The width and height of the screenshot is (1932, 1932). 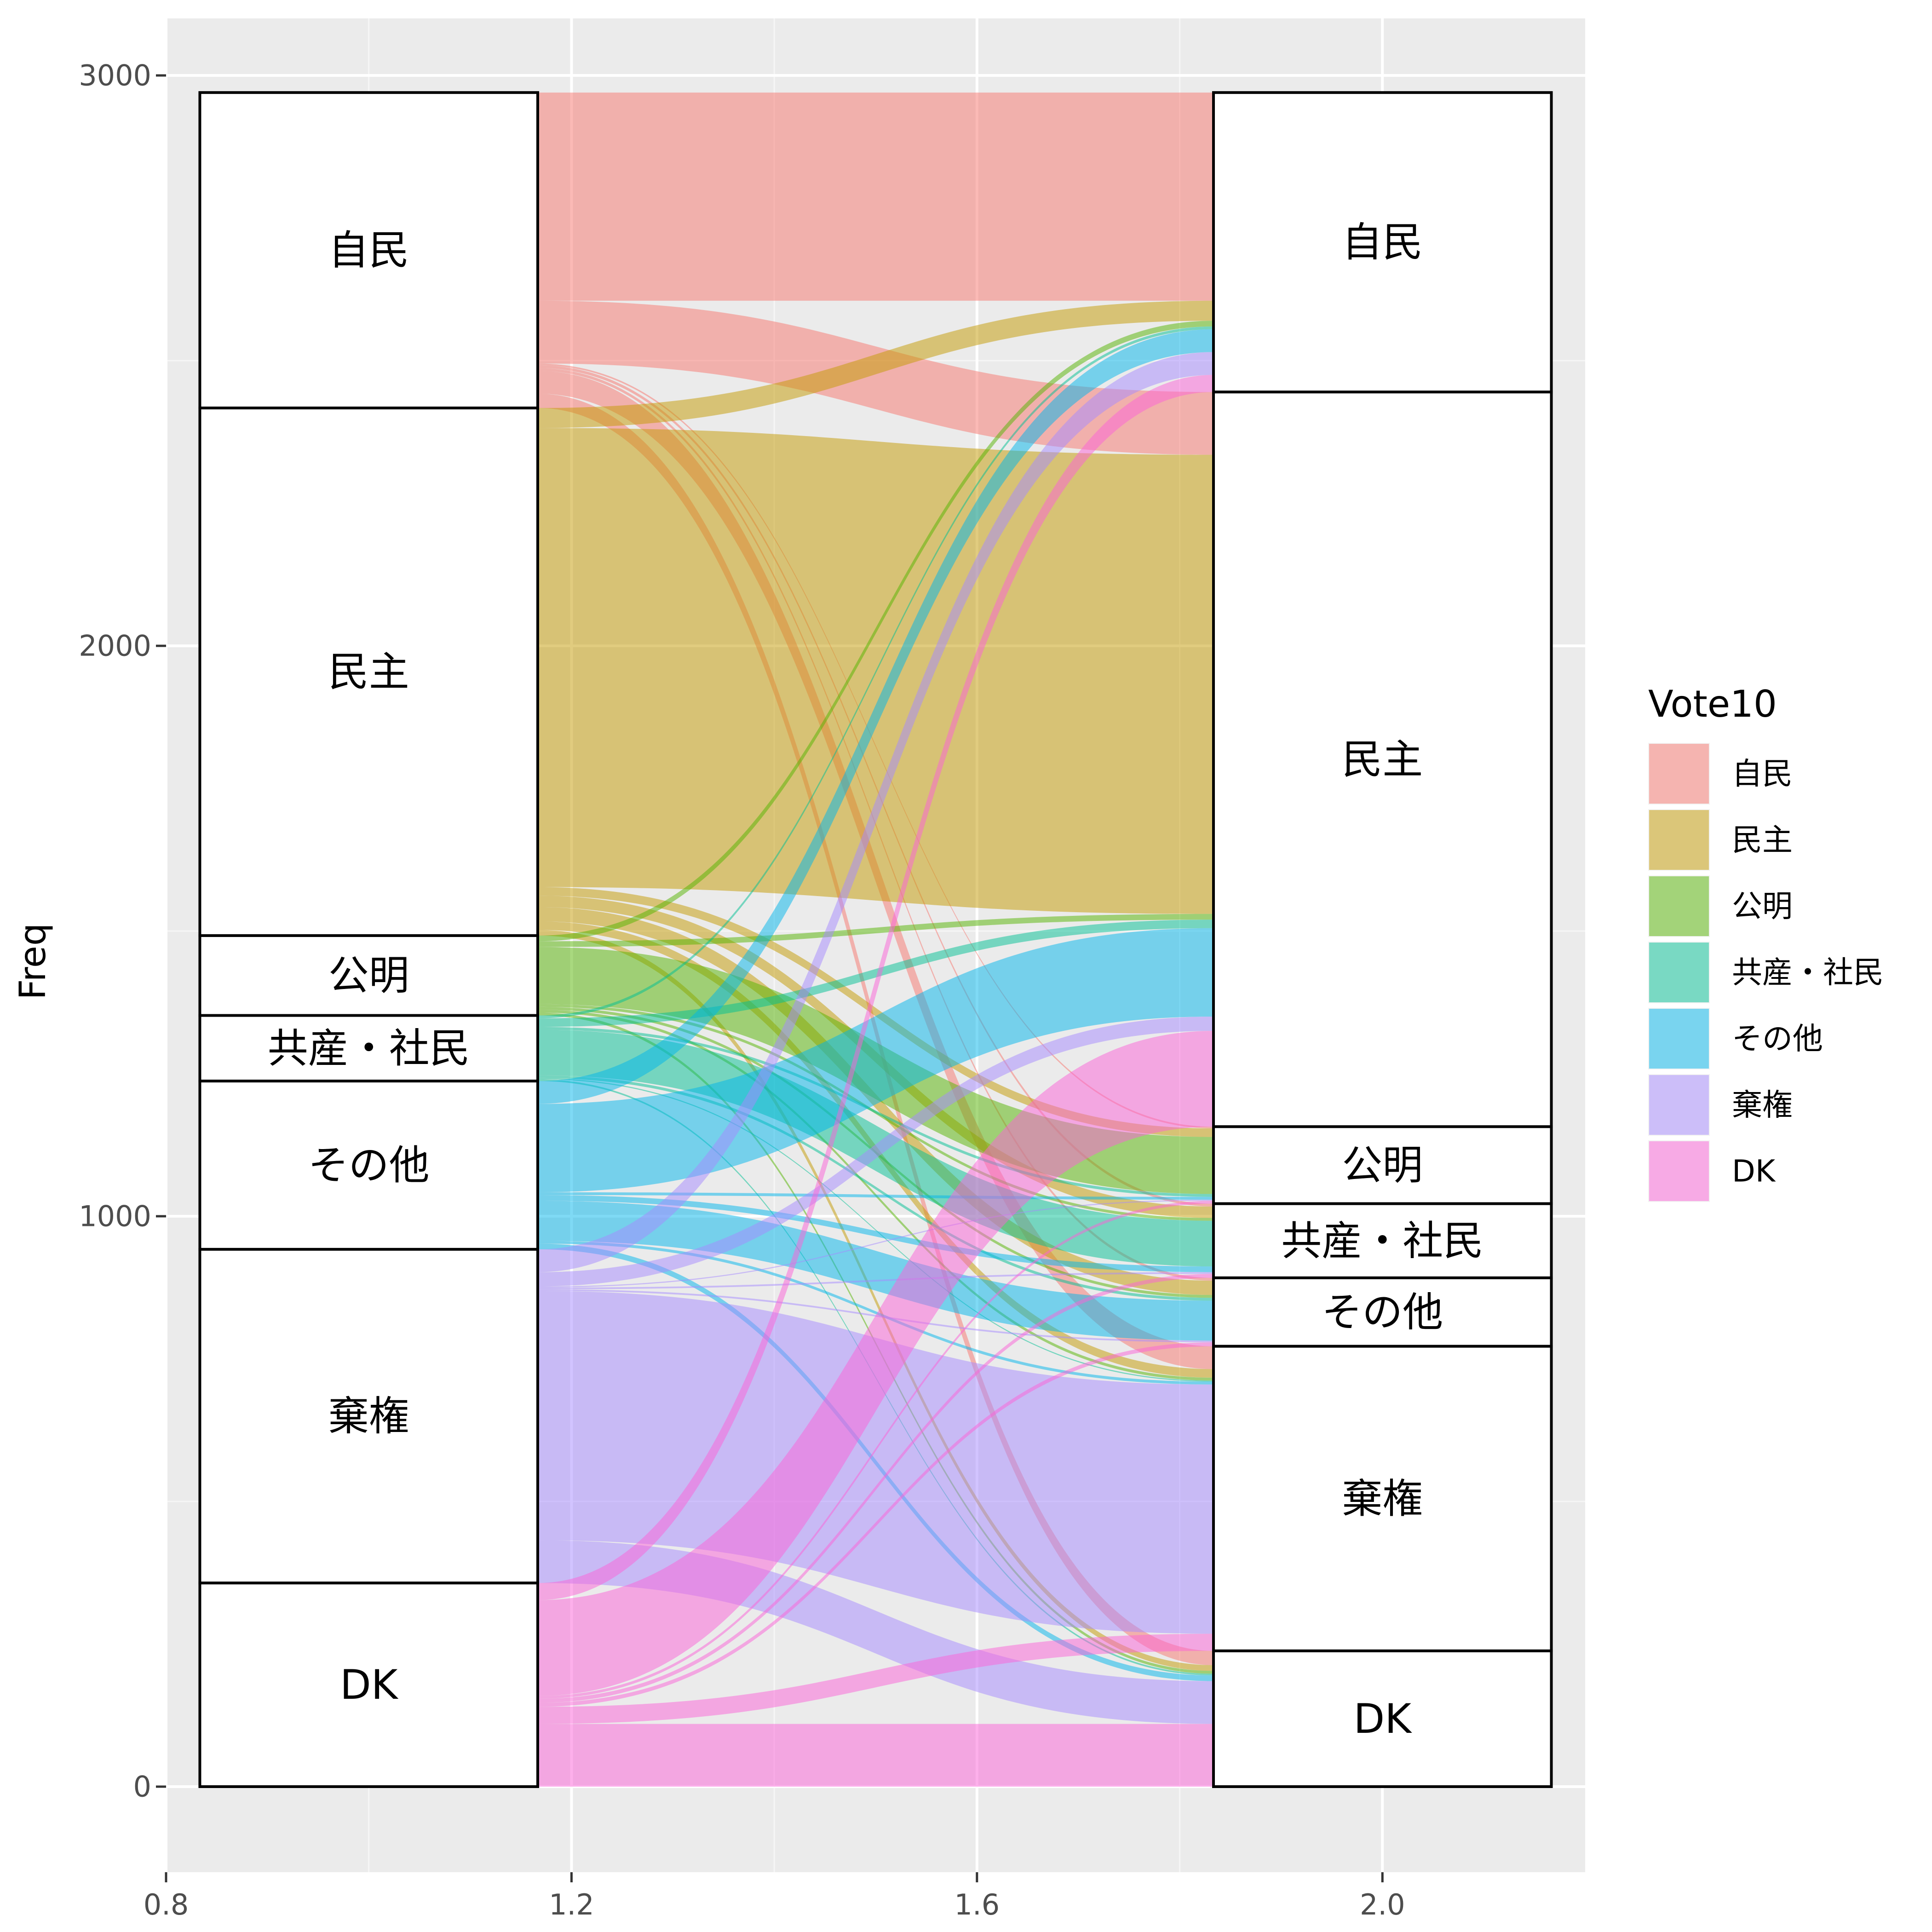 I want to click on axis1-stratum-label: 民主, so click(x=368, y=672).